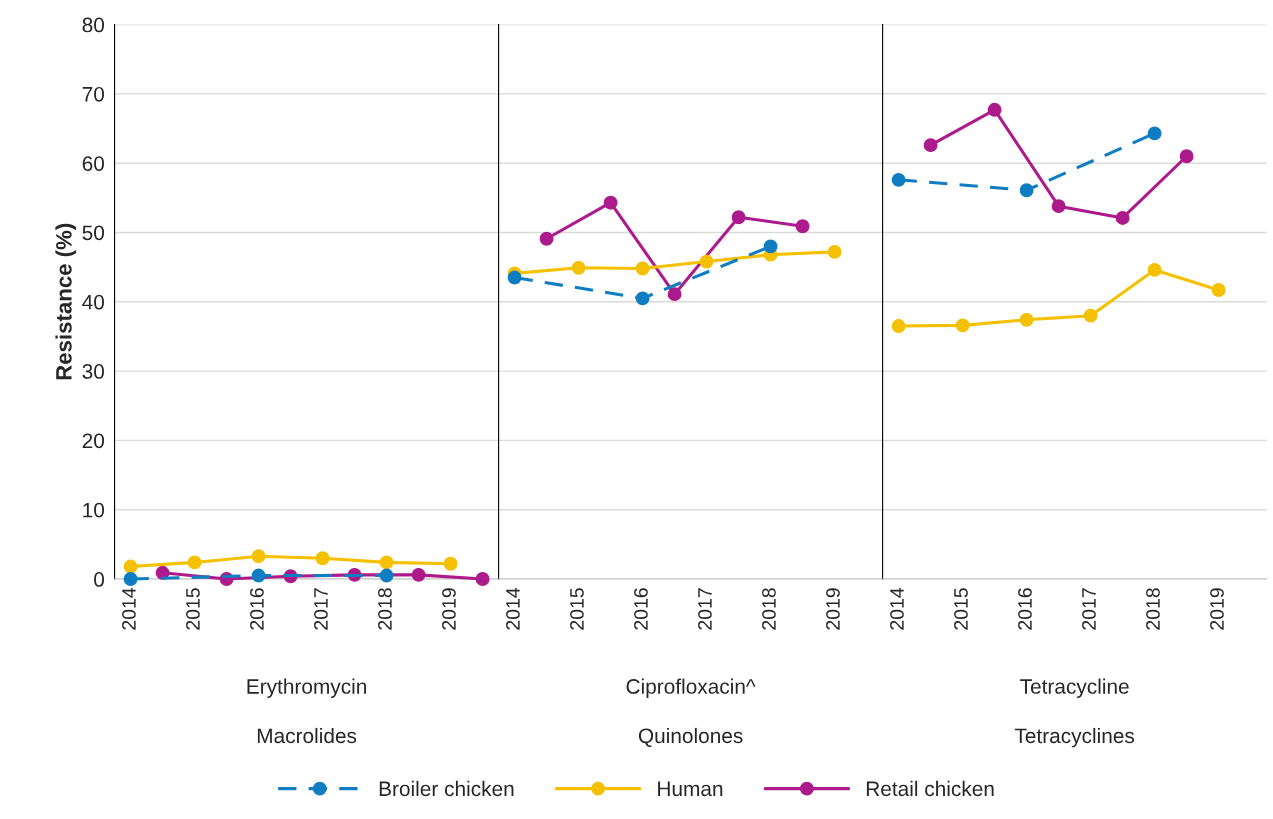 This screenshot has width=1273, height=819. What do you see at coordinates (1074, 688) in the screenshot?
I see `text: Tetracycline` at bounding box center [1074, 688].